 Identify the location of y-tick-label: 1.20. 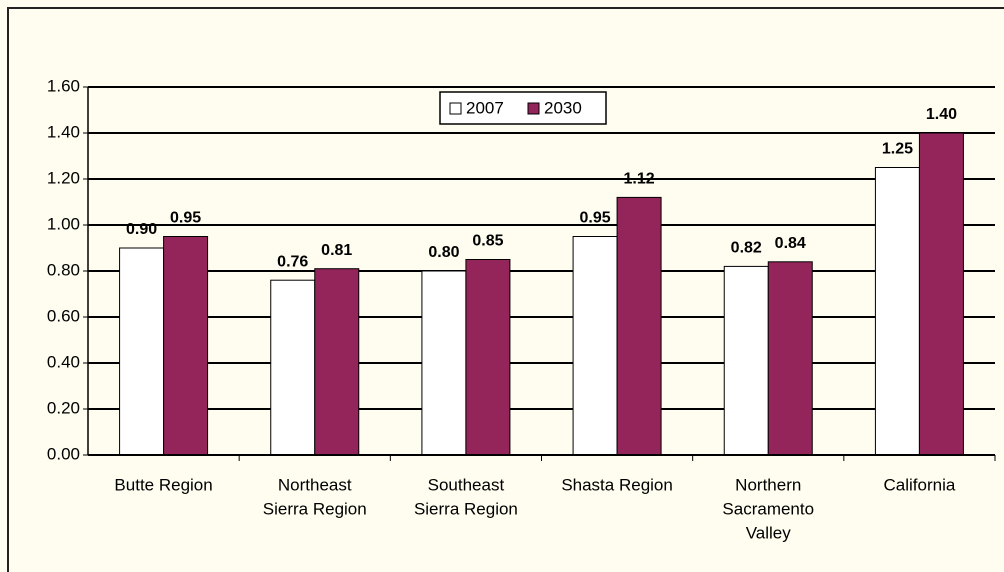
(63, 177).